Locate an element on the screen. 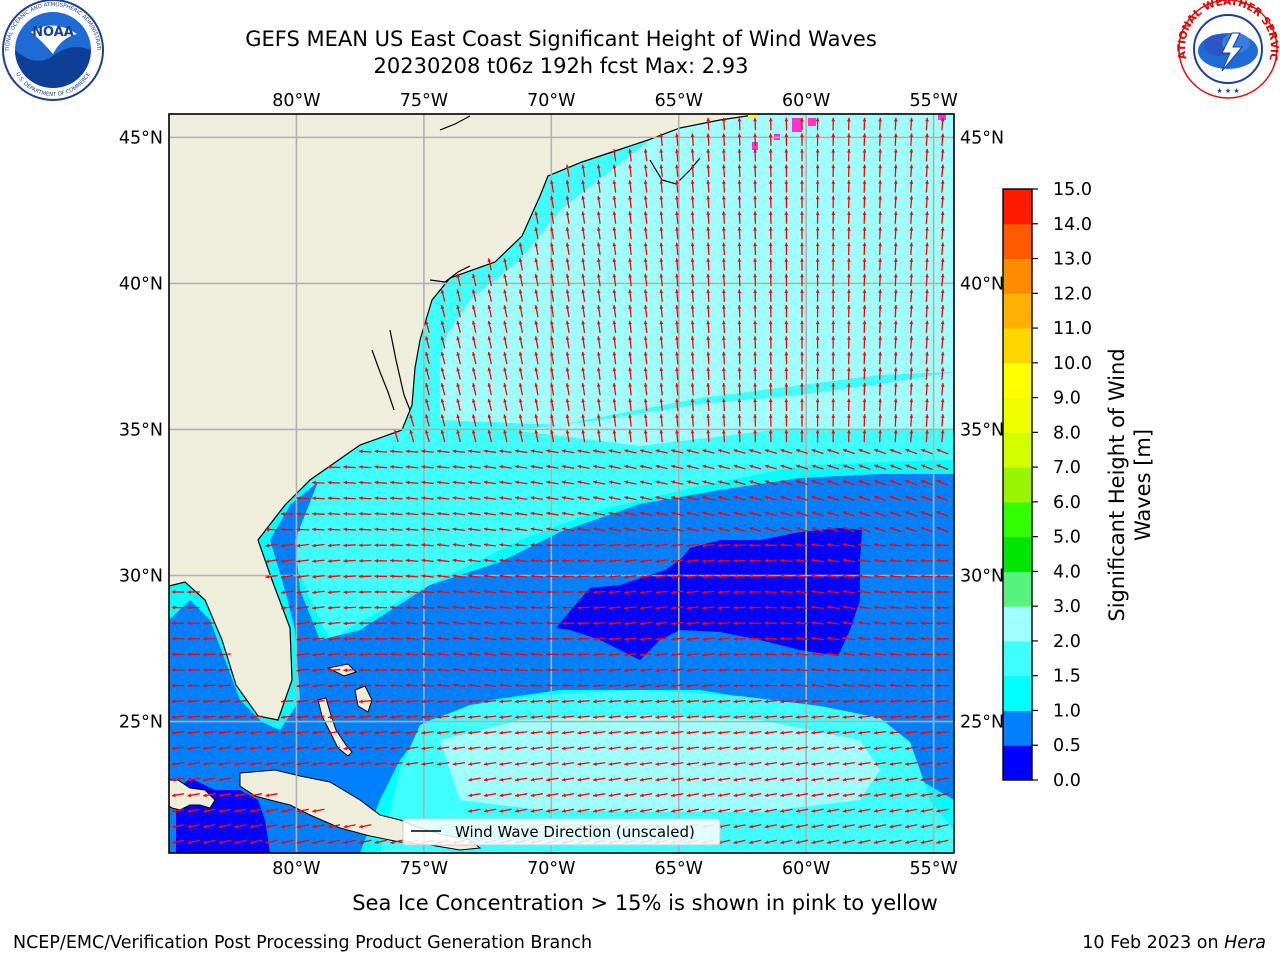  colorbar-tick-label: 5.0 is located at coordinates (1067, 538).